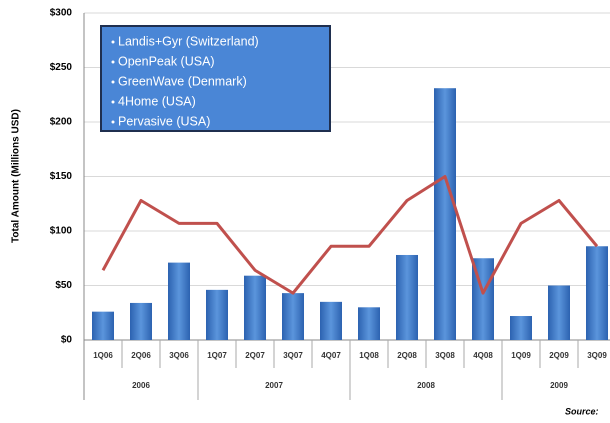  What do you see at coordinates (179, 355) in the screenshot?
I see `x-tick-label: 3Q06` at bounding box center [179, 355].